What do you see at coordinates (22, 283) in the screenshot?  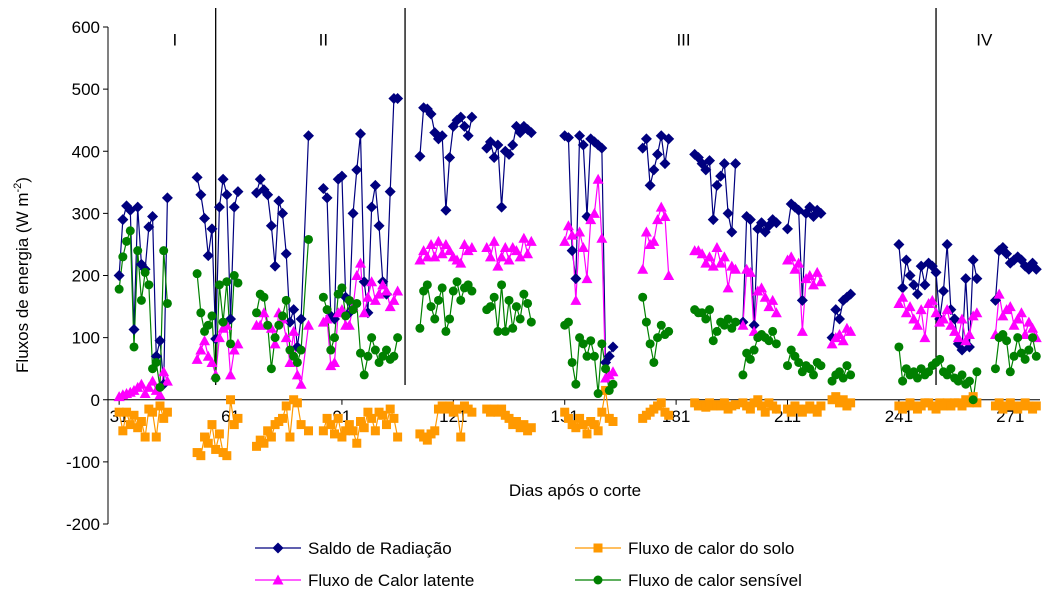 I see `y-title-text: Fluxos de energia (W m` at bounding box center [22, 283].